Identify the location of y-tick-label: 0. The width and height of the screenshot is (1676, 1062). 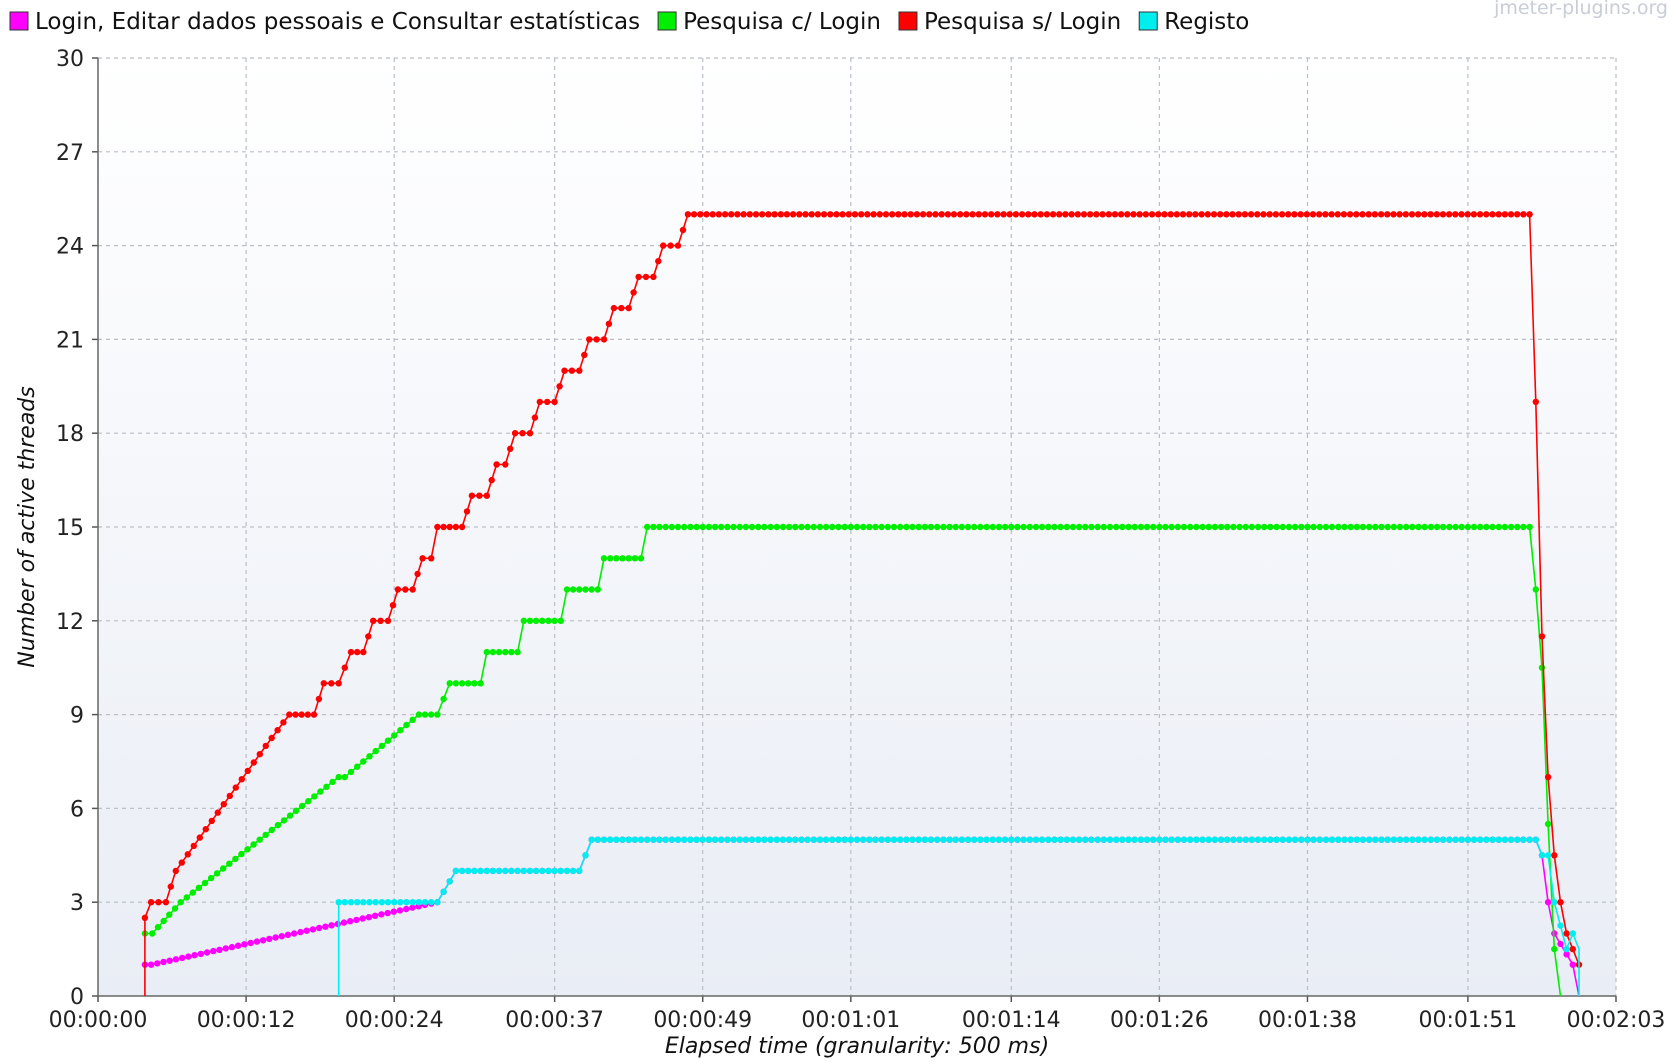
(77, 997).